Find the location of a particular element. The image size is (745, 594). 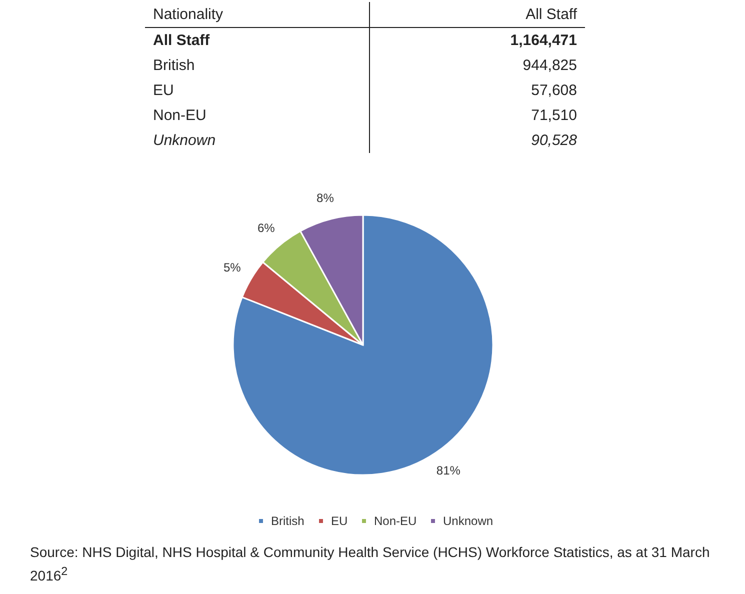

text: EU is located at coordinates (257, 90).